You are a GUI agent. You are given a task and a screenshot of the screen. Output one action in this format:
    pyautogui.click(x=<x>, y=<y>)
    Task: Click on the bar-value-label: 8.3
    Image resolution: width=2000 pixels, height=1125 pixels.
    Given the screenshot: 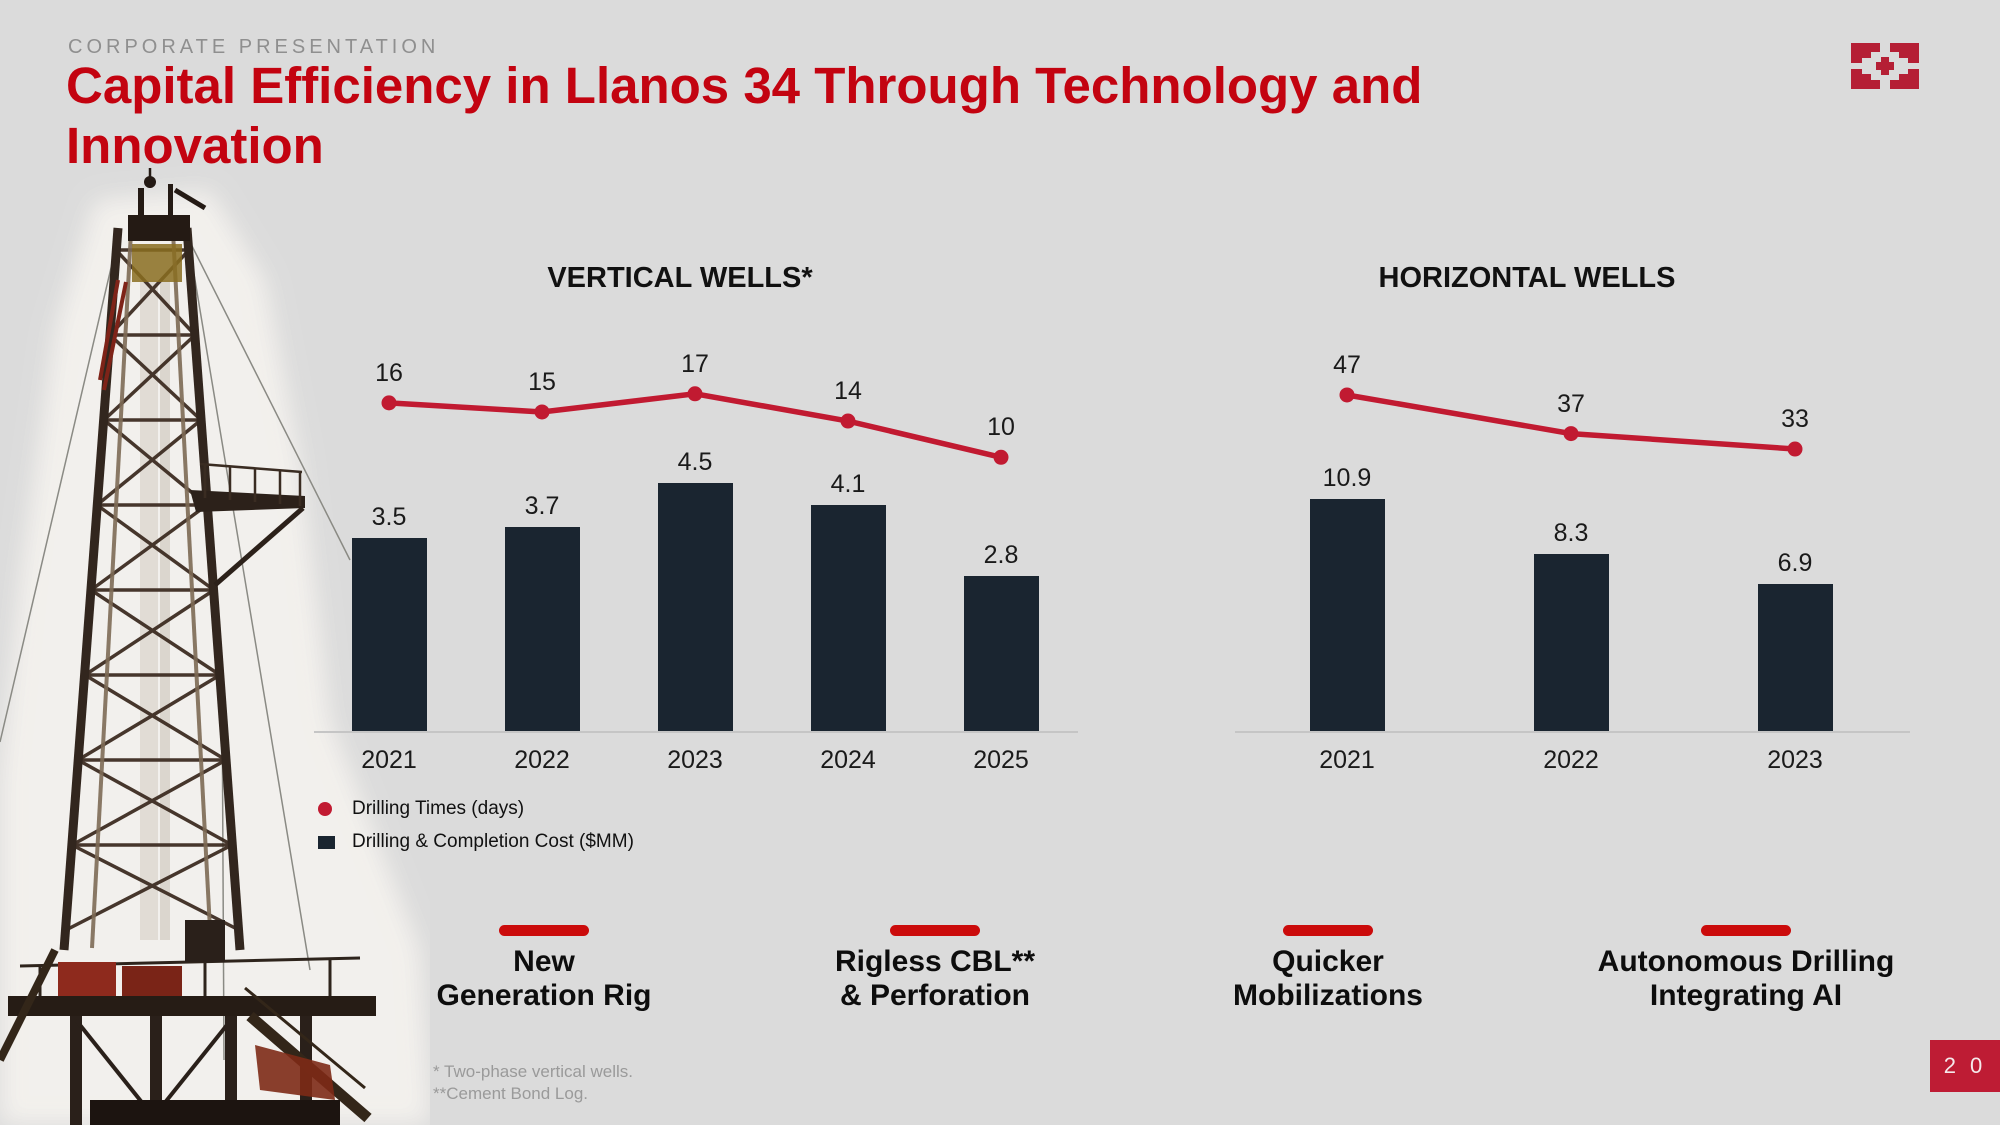 What is the action you would take?
    pyautogui.click(x=1571, y=533)
    